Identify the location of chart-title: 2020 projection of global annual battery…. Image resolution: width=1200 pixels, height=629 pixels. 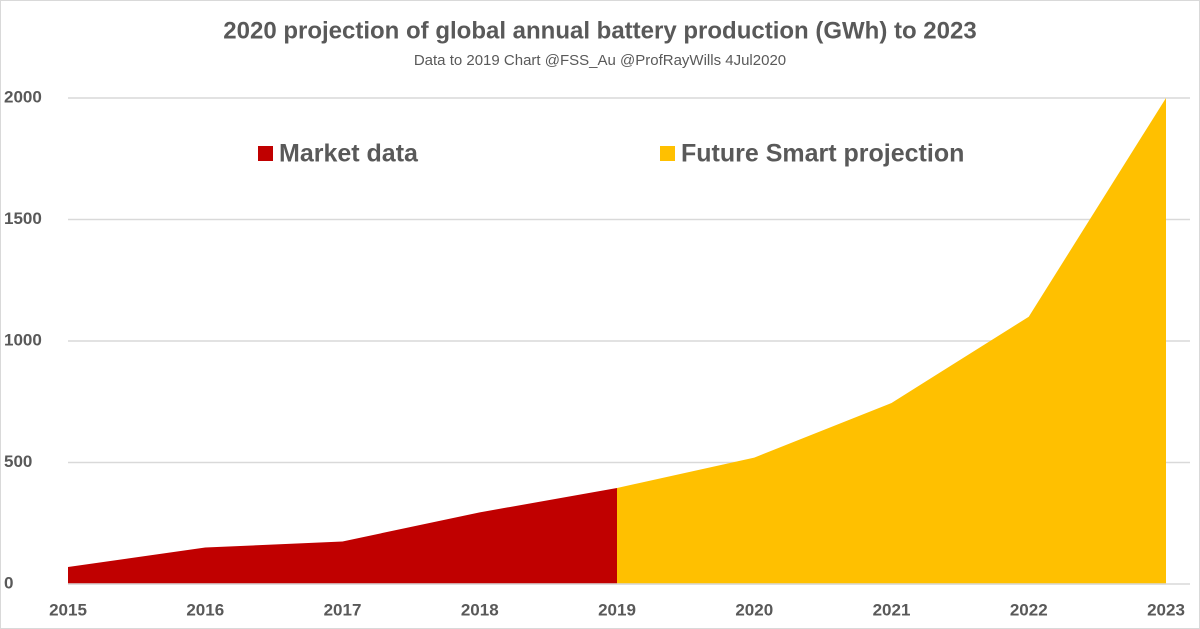
(599, 30).